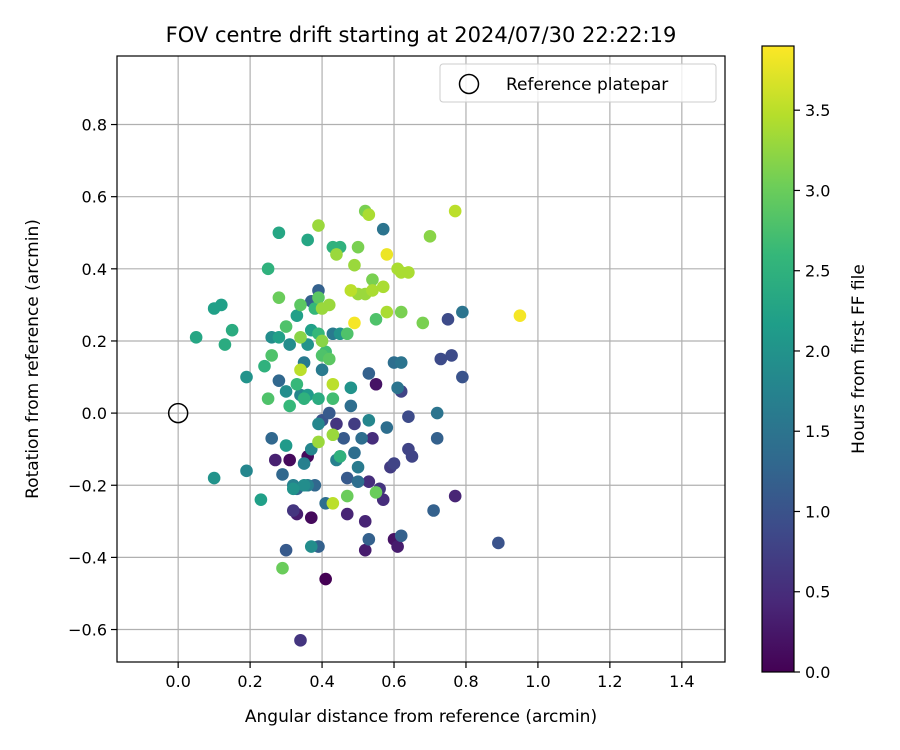 Image resolution: width=900 pixels, height=750 pixels. Describe the element at coordinates (178, 413) in the screenshot. I see `reference-point-marker` at that location.